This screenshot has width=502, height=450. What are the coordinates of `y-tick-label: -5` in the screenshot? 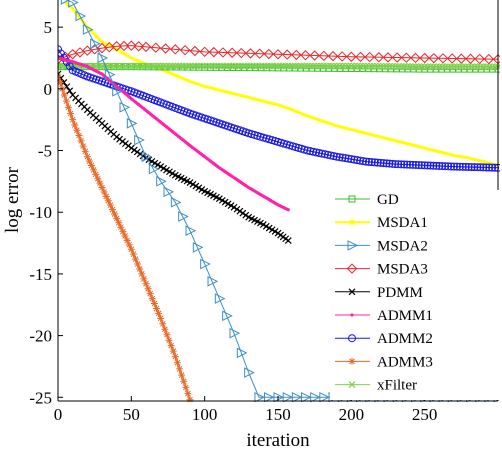 It's located at (45, 151).